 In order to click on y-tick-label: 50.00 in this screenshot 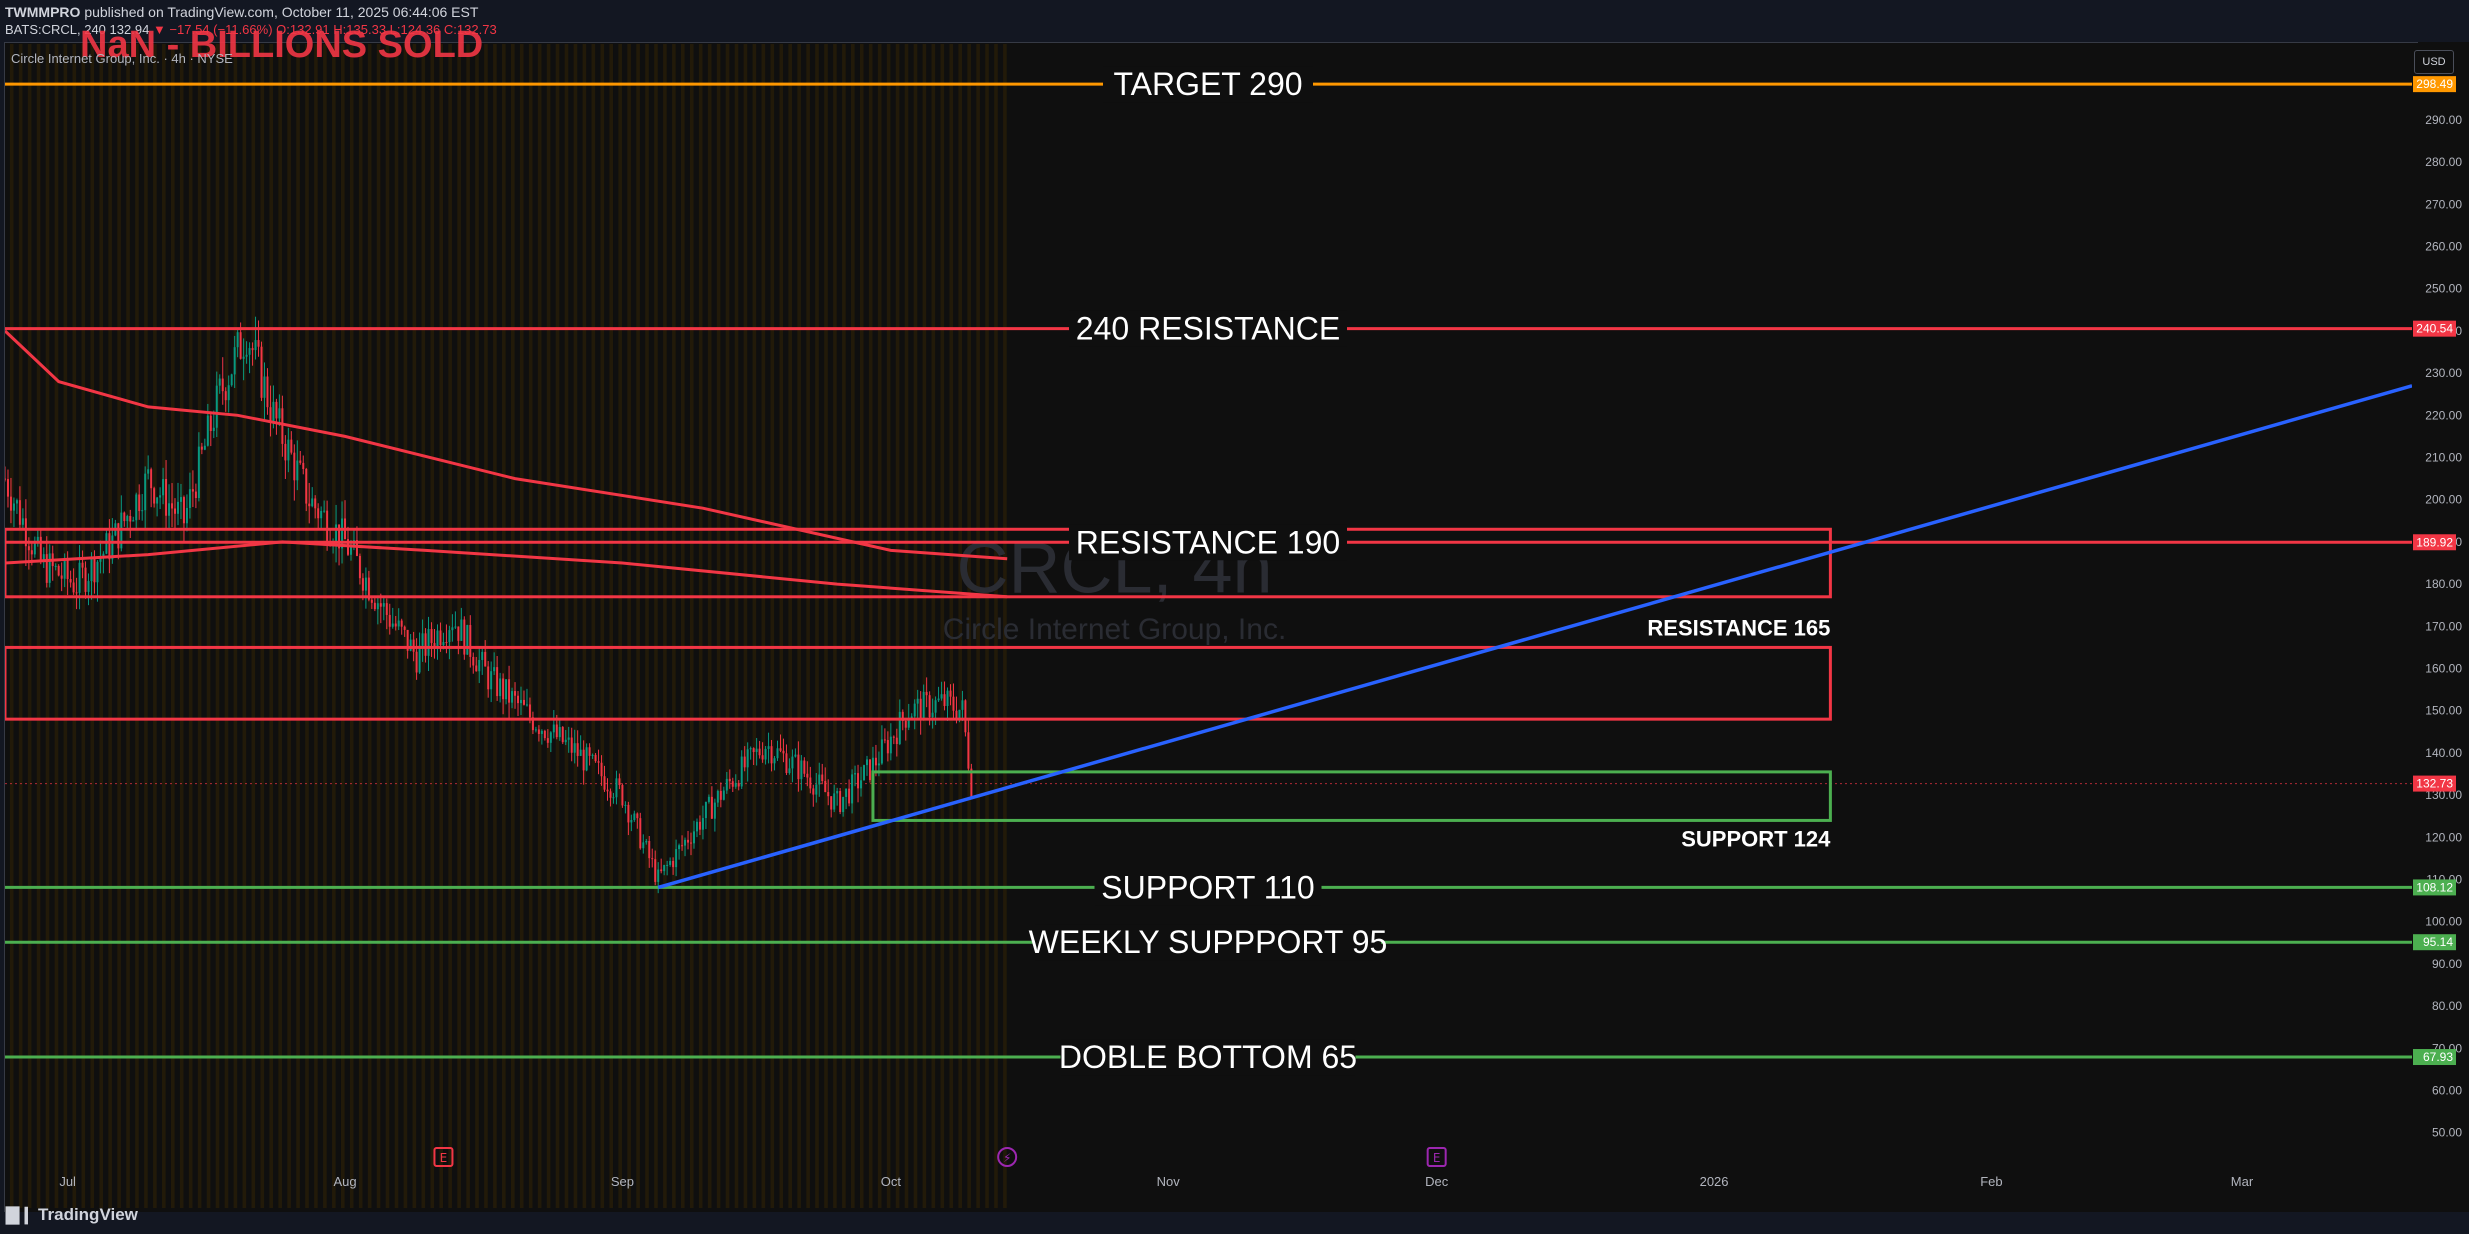, I will do `click(2447, 1133)`.